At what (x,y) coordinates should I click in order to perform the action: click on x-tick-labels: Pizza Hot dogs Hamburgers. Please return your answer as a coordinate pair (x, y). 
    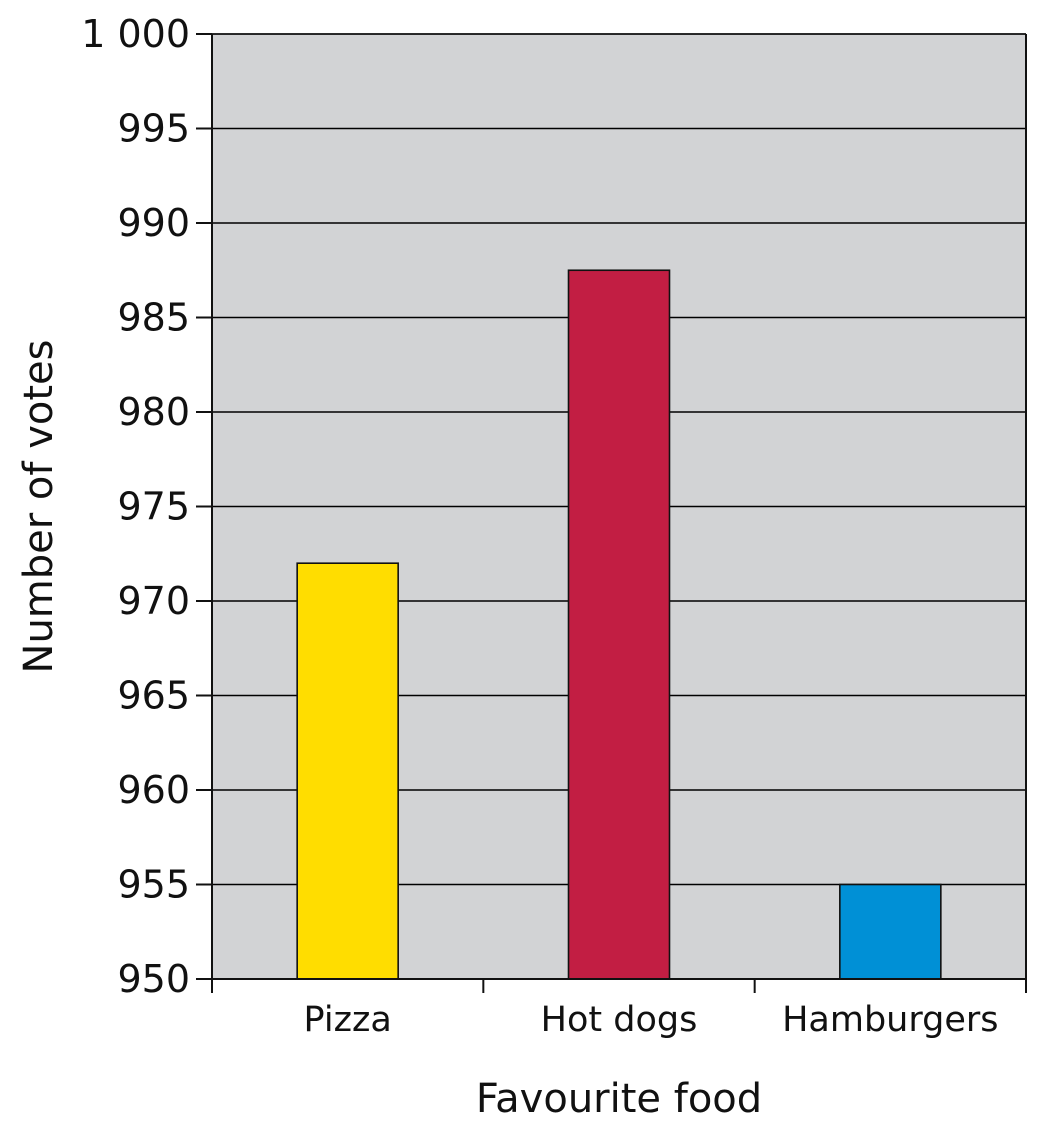
    Looking at the image, I should click on (651, 1020).